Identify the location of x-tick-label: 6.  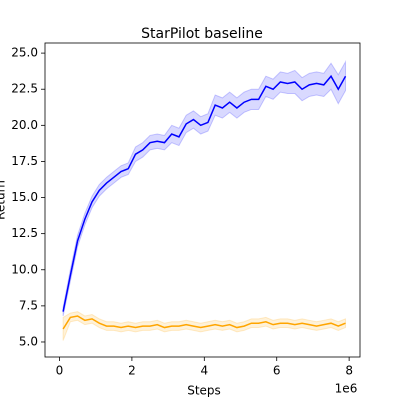
(277, 371).